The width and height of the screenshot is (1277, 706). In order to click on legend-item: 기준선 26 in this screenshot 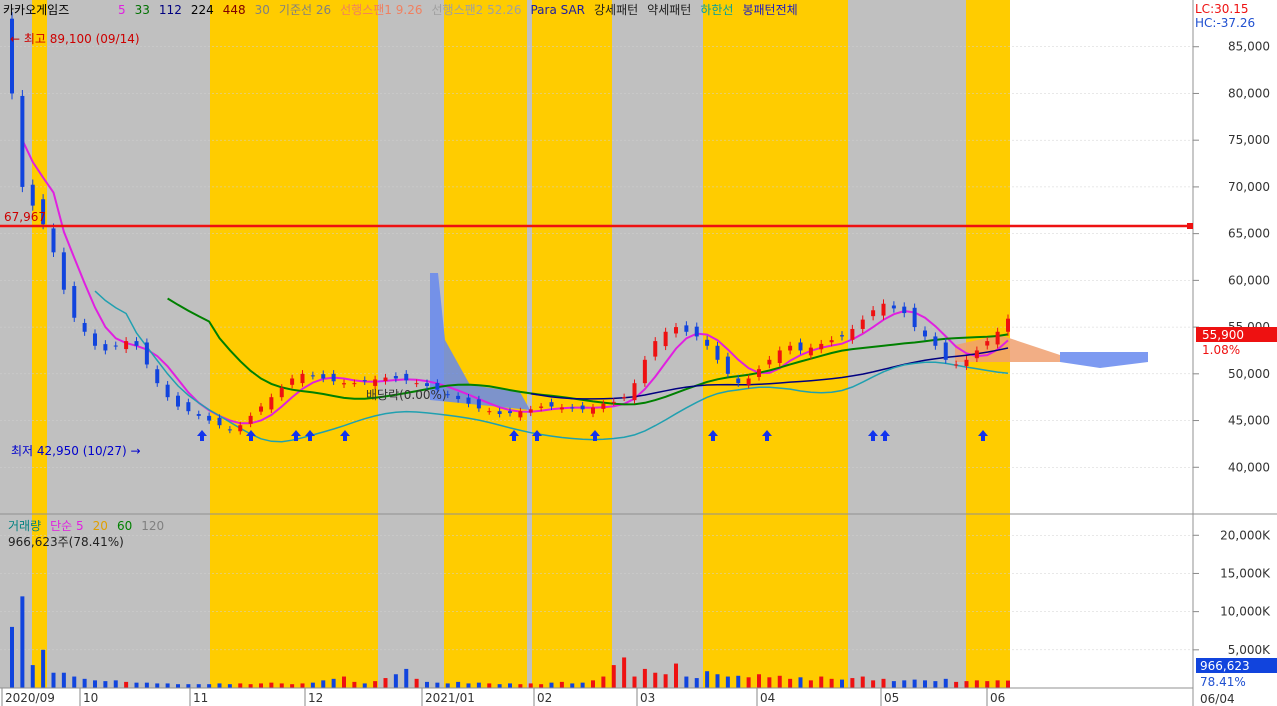, I will do `click(305, 10)`.